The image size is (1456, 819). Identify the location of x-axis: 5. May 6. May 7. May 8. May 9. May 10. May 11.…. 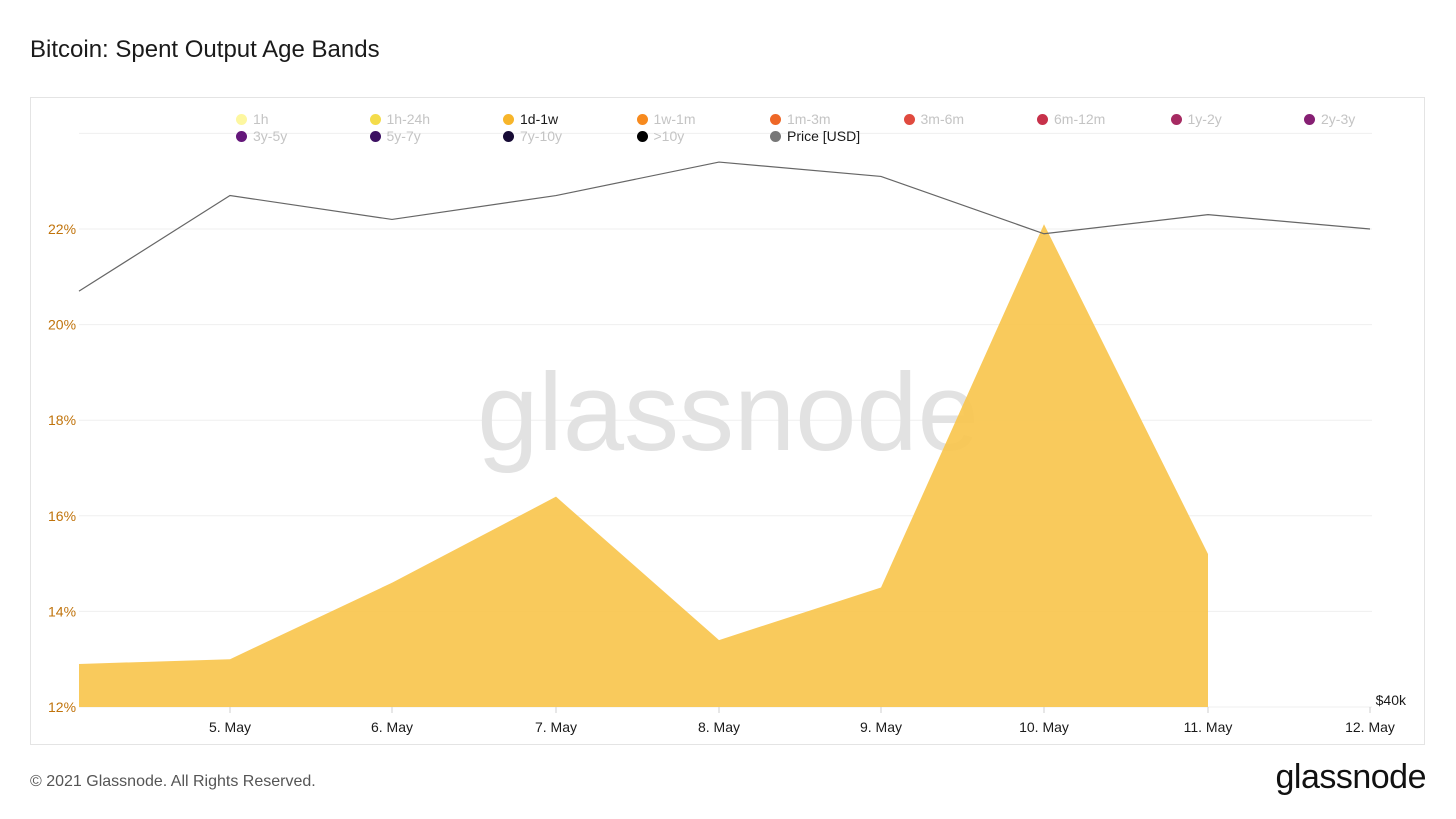
(802, 721).